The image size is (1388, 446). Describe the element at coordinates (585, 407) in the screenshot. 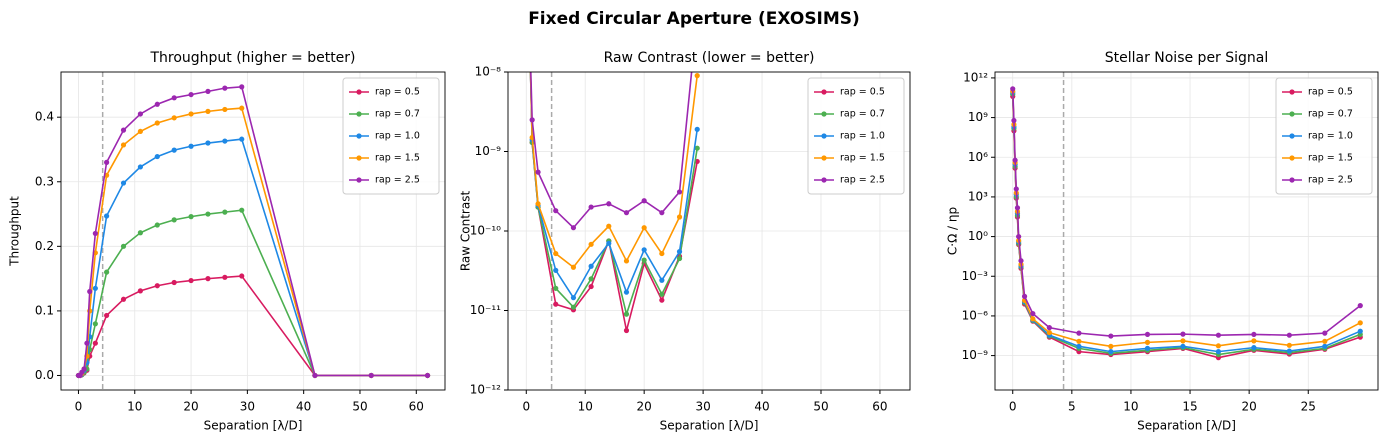

I see `x-tick-label: 10` at that location.